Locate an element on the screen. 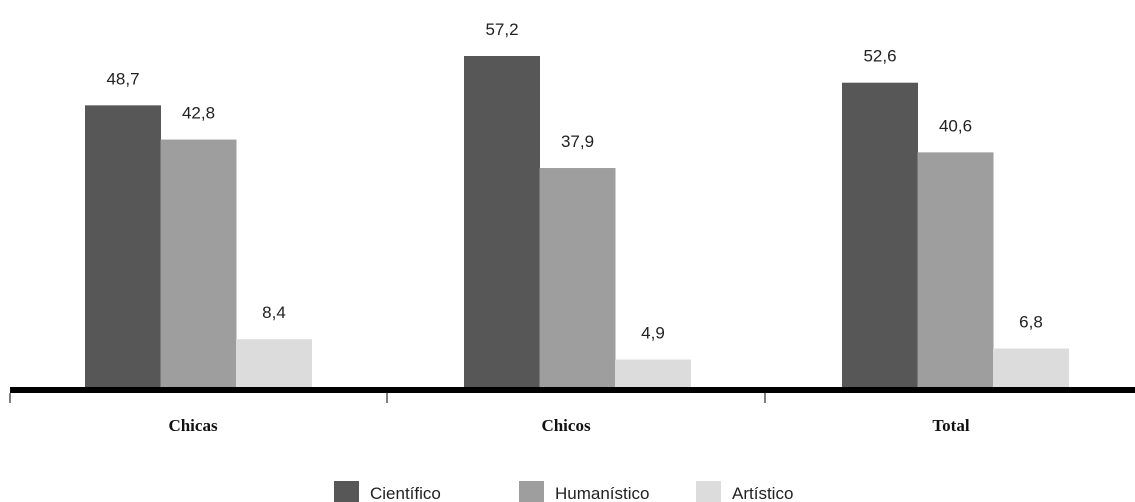  legend-label-artistico: Artístico is located at coordinates (762, 493).